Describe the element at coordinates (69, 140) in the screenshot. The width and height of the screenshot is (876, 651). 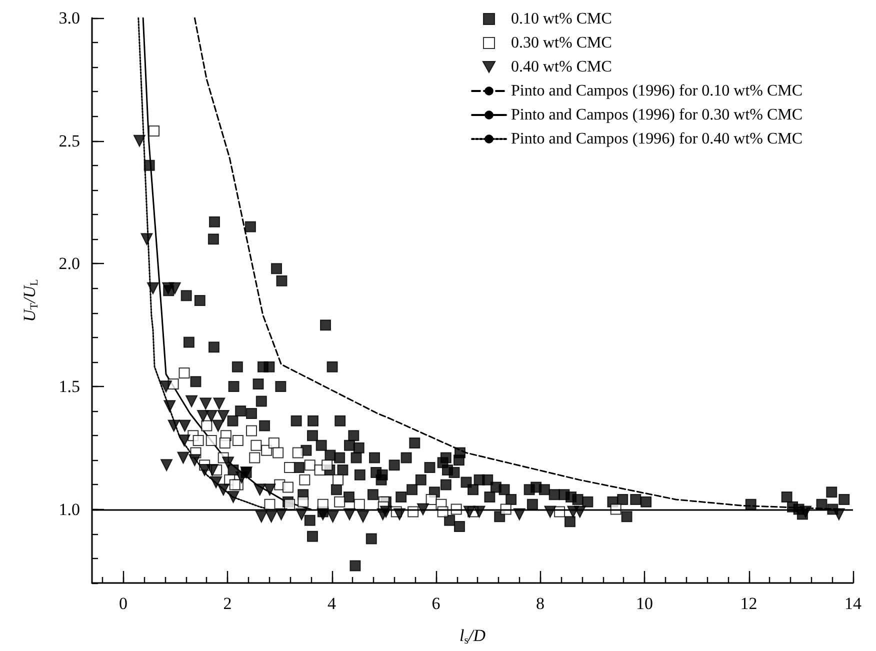
I see `y-tick-label: 2.5` at that location.